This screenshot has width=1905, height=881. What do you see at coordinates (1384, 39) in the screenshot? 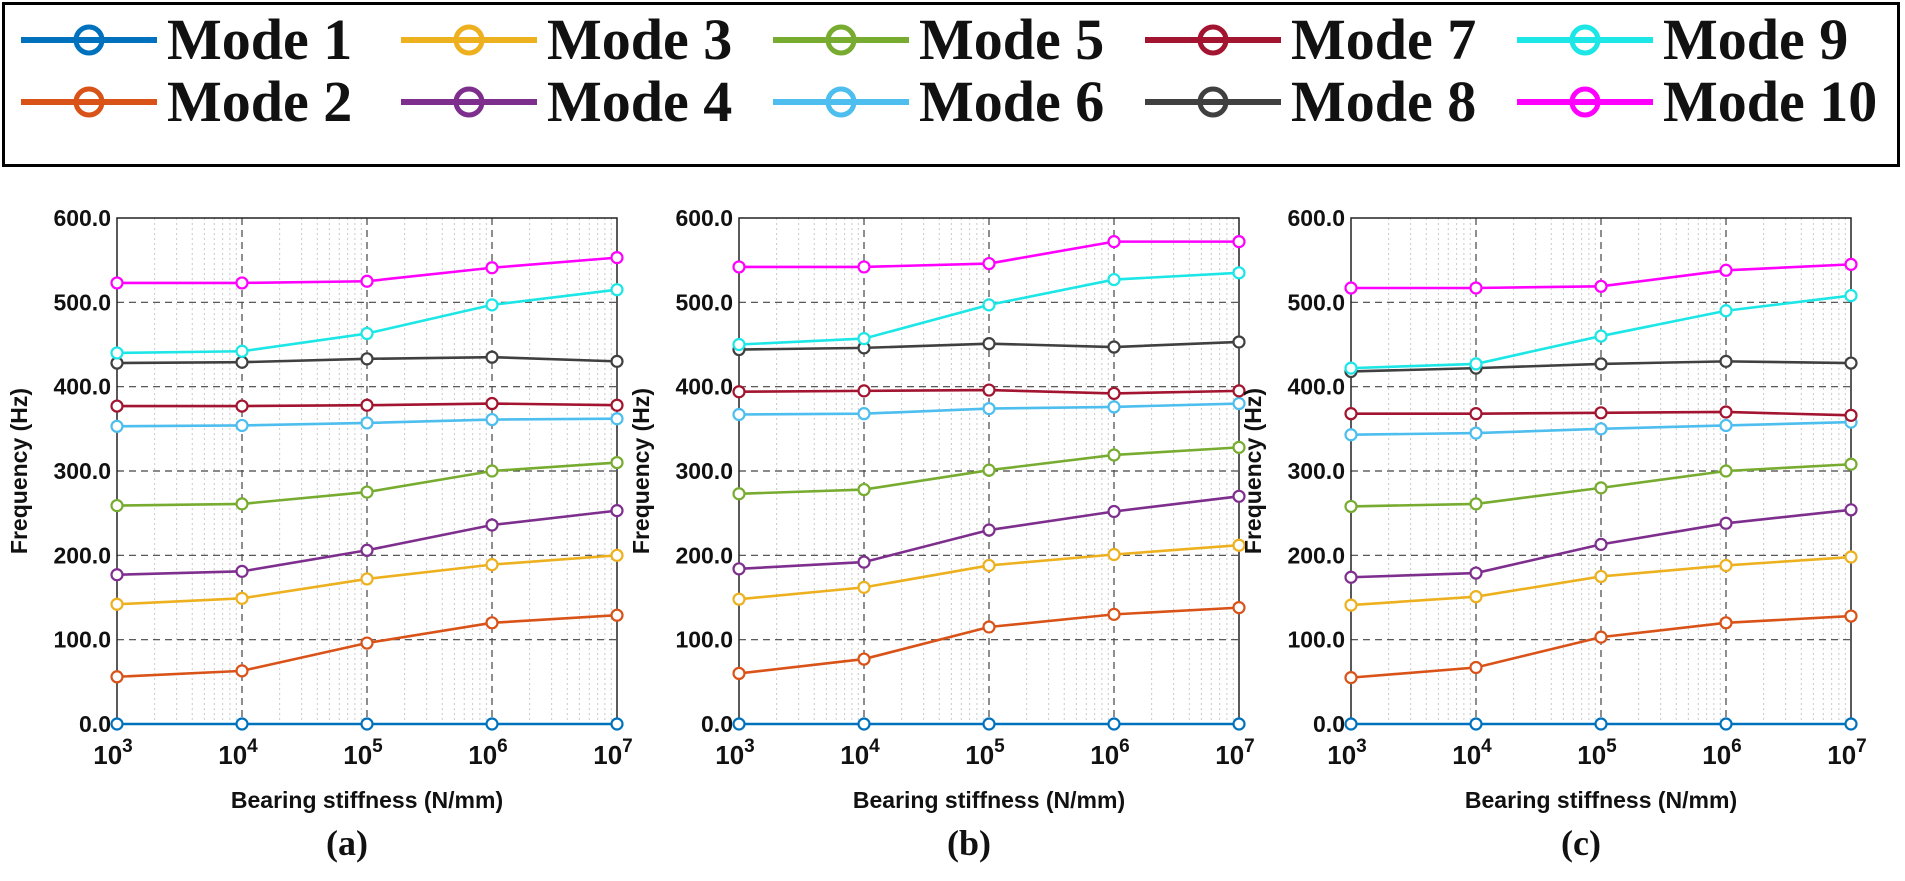
I see `legend-label: Mode 7` at bounding box center [1384, 39].